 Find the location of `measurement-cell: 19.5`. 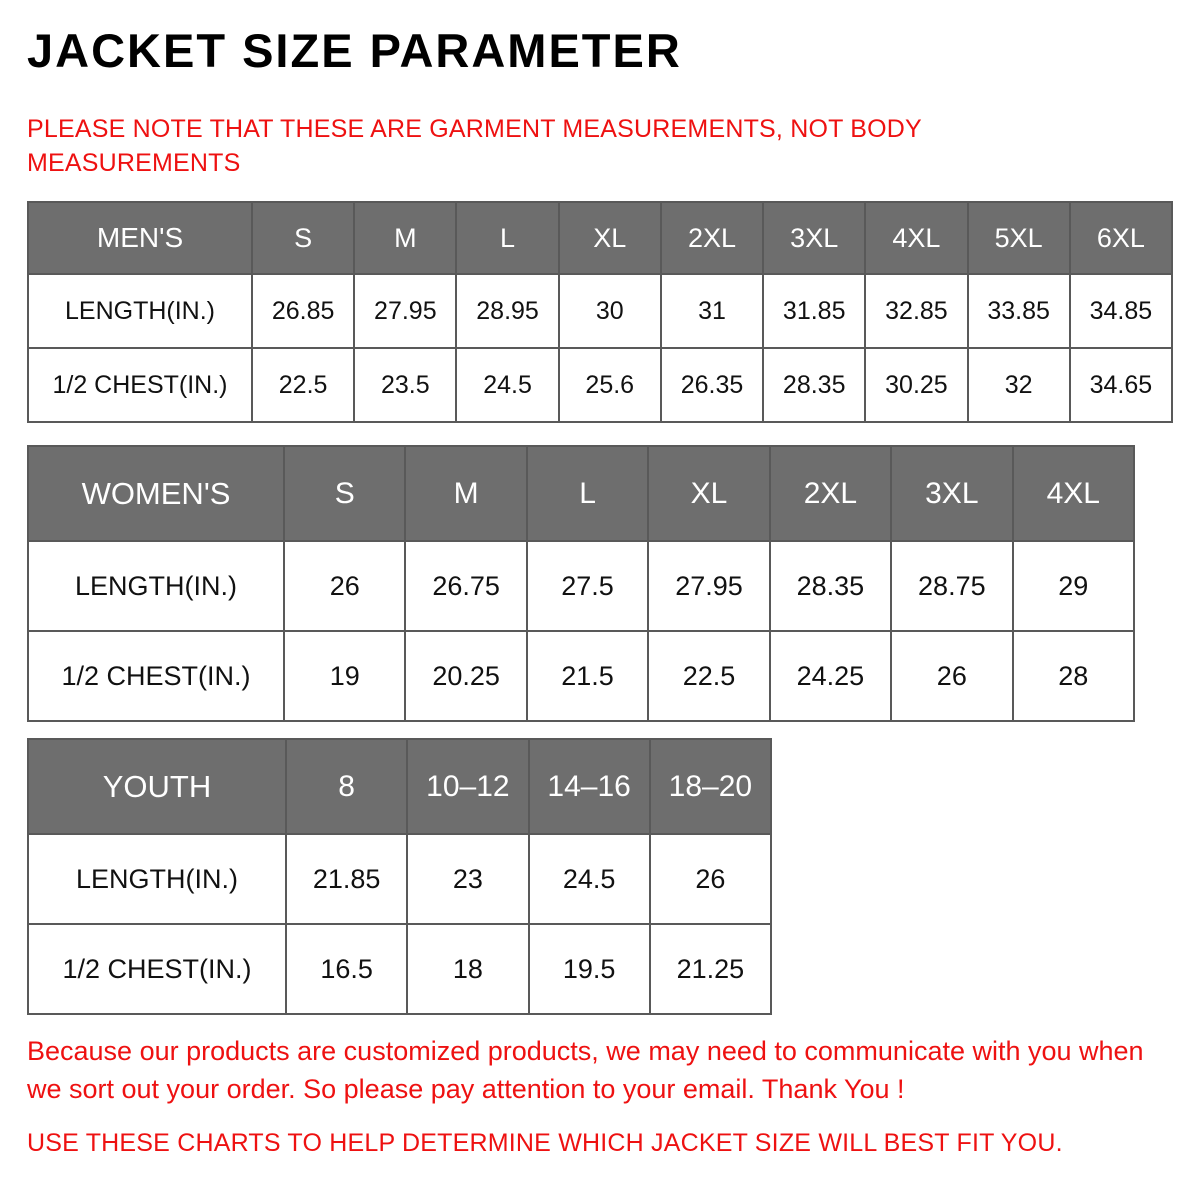

measurement-cell: 19.5 is located at coordinates (589, 969).